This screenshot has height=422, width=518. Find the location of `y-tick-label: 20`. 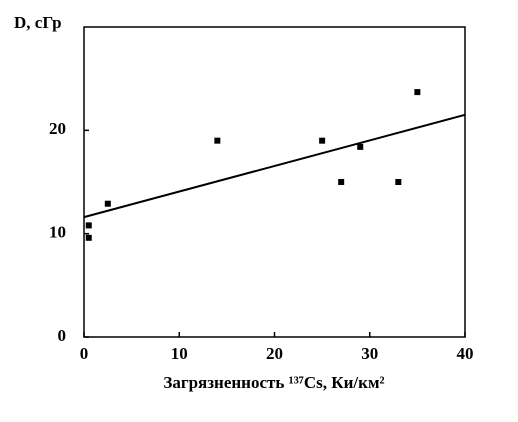

y-tick-label: 20 is located at coordinates (57, 128).